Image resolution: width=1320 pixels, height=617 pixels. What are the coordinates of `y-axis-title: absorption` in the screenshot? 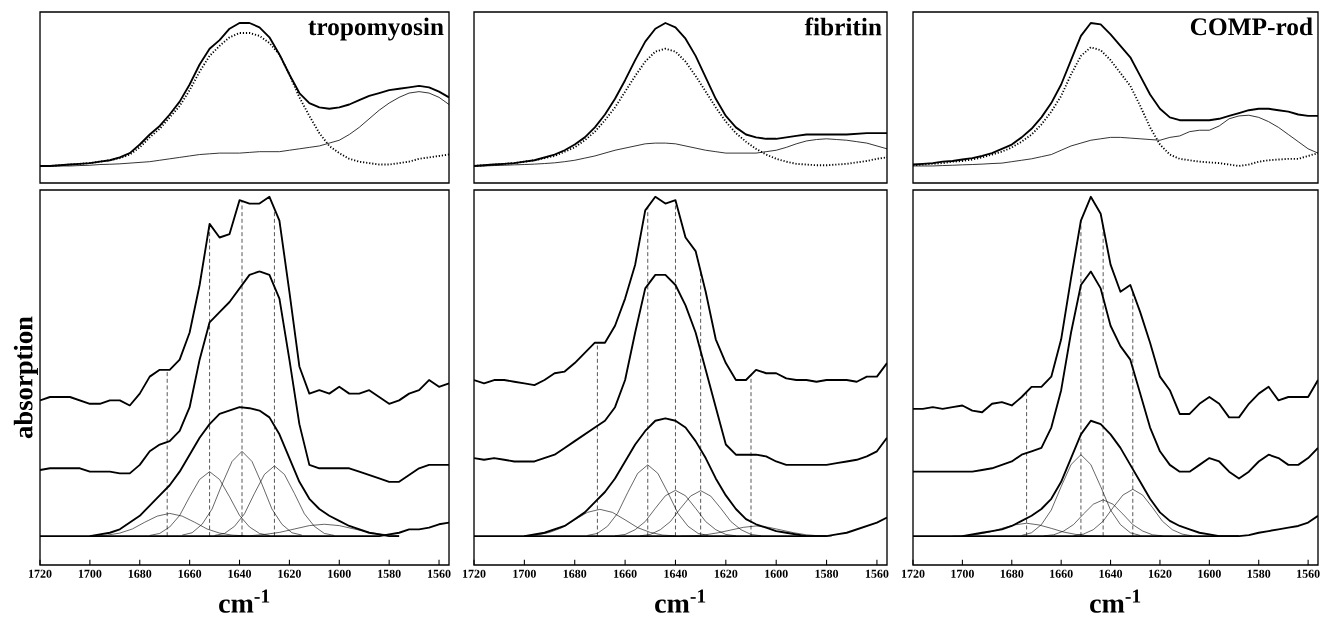 It's located at (25, 377).